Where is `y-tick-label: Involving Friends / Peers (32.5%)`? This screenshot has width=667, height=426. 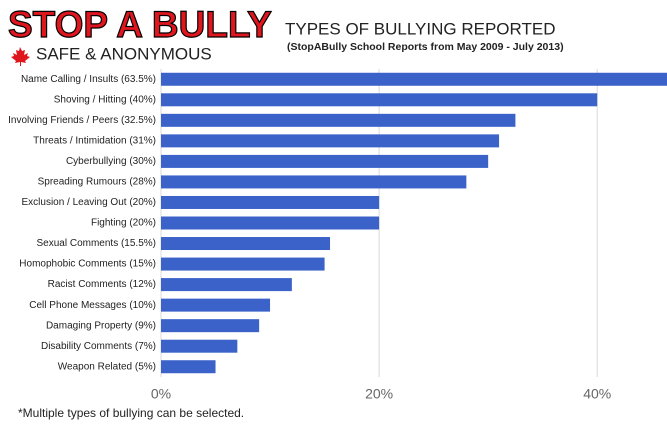
y-tick-label: Involving Friends / Peers (32.5%) is located at coordinates (82, 120).